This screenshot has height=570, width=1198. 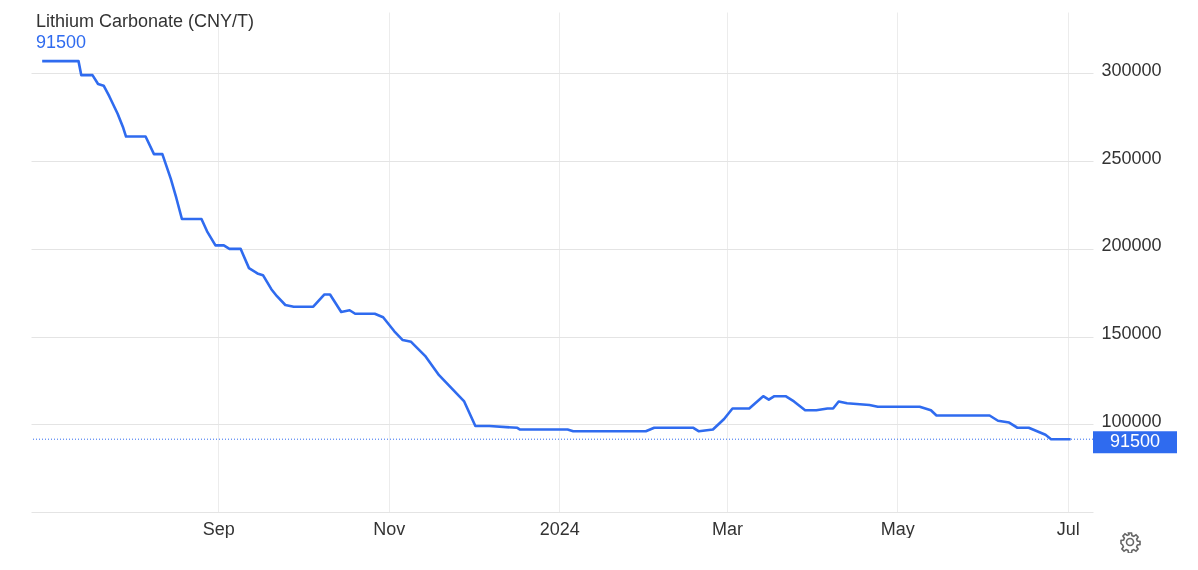 I want to click on y-tick-label: 250000, so click(x=1131, y=157).